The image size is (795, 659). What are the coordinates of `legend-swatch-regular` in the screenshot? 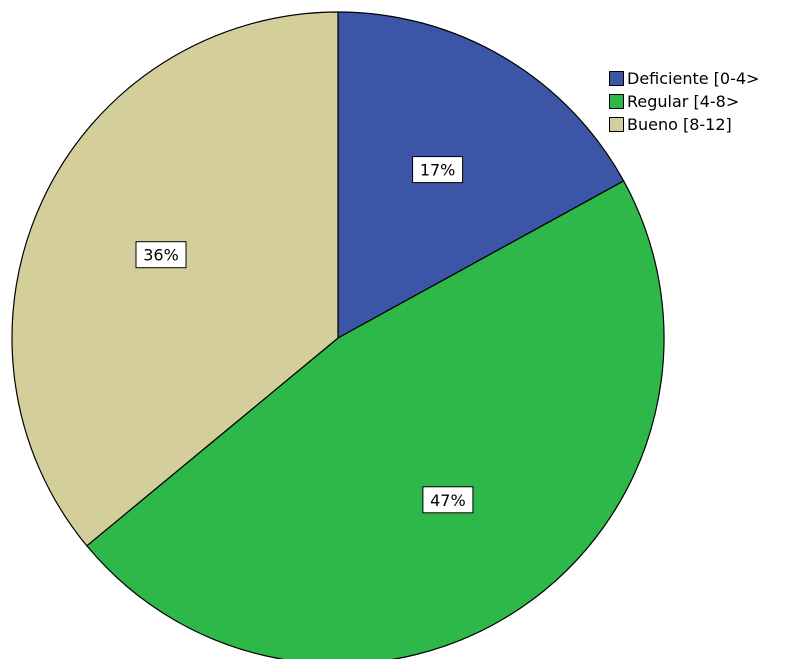 It's located at (616, 101).